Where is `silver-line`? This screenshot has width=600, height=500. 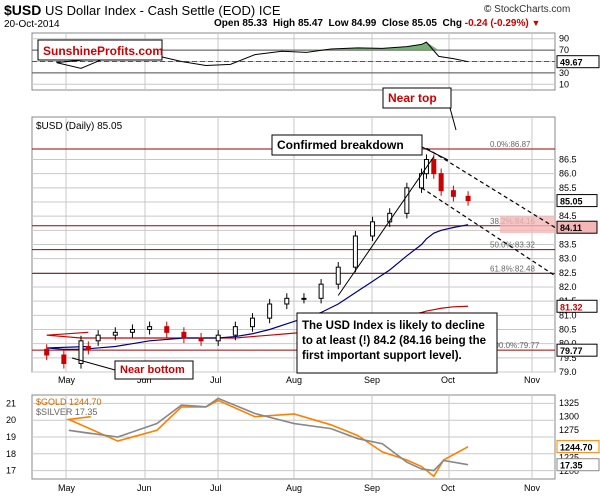 silver-line is located at coordinates (268, 434).